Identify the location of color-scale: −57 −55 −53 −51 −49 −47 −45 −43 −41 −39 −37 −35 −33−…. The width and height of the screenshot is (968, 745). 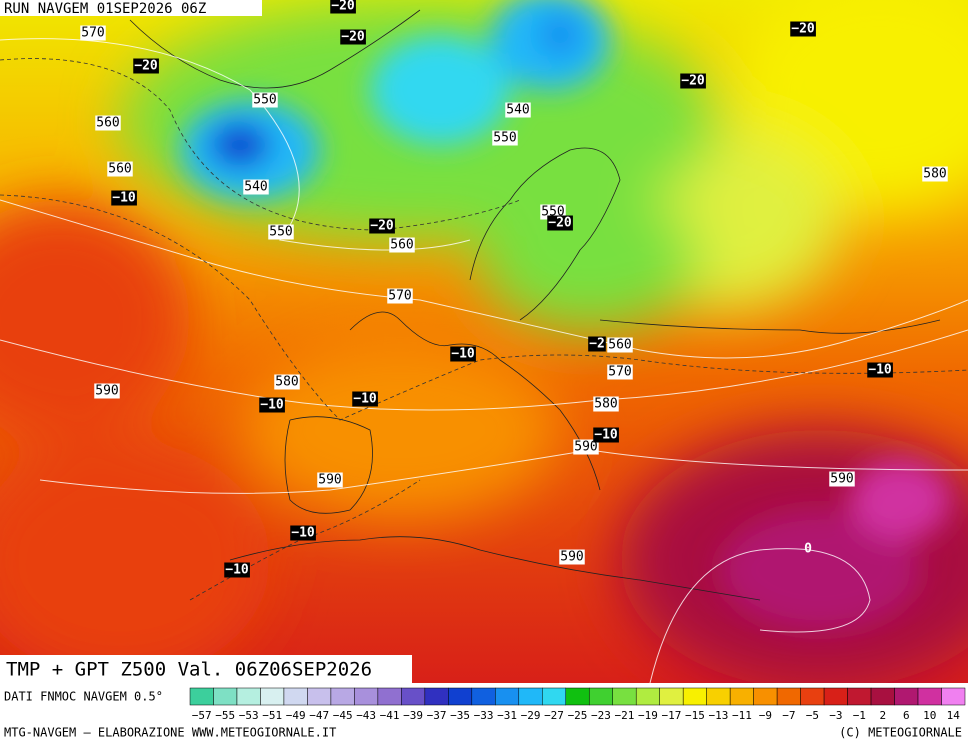
(577, 704).